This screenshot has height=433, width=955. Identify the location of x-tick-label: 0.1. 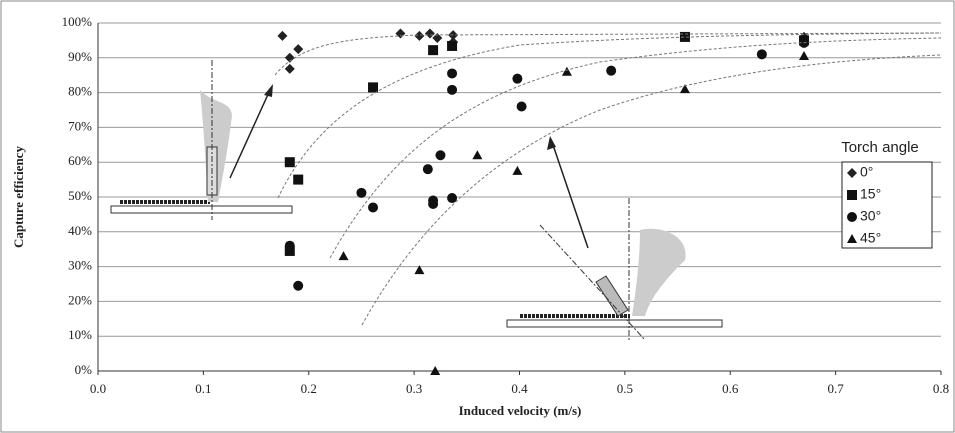
(203, 388).